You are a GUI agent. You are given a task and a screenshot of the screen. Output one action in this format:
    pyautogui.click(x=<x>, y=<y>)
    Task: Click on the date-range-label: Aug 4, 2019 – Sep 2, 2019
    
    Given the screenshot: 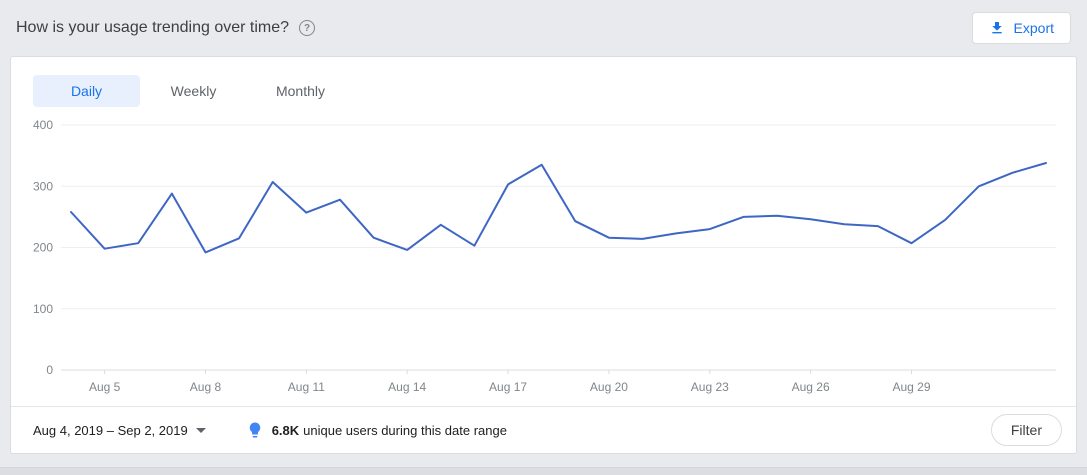 What is the action you would take?
    pyautogui.click(x=110, y=430)
    